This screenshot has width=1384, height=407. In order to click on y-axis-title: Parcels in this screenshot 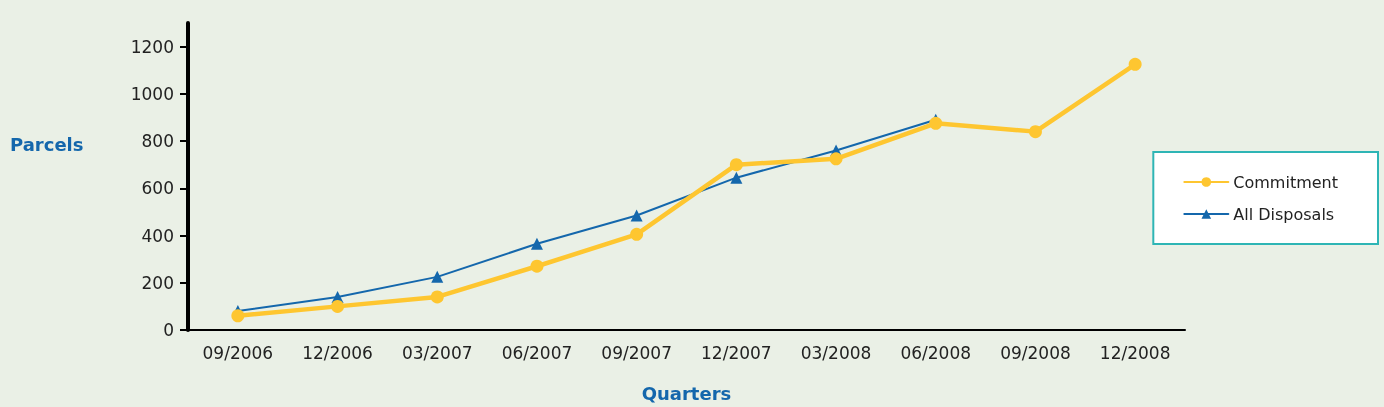, I will do `click(47, 144)`.